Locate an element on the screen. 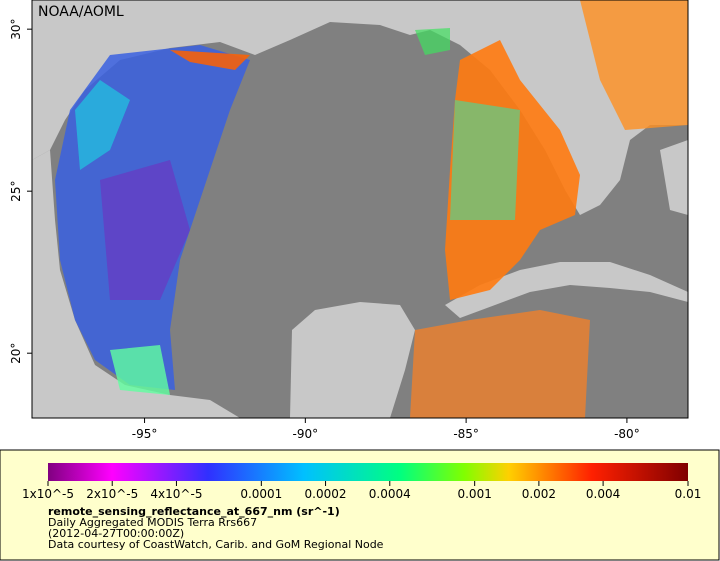 This screenshot has height=561, width=720. colorbar-tick-label: 0.0002 is located at coordinates (326, 494).